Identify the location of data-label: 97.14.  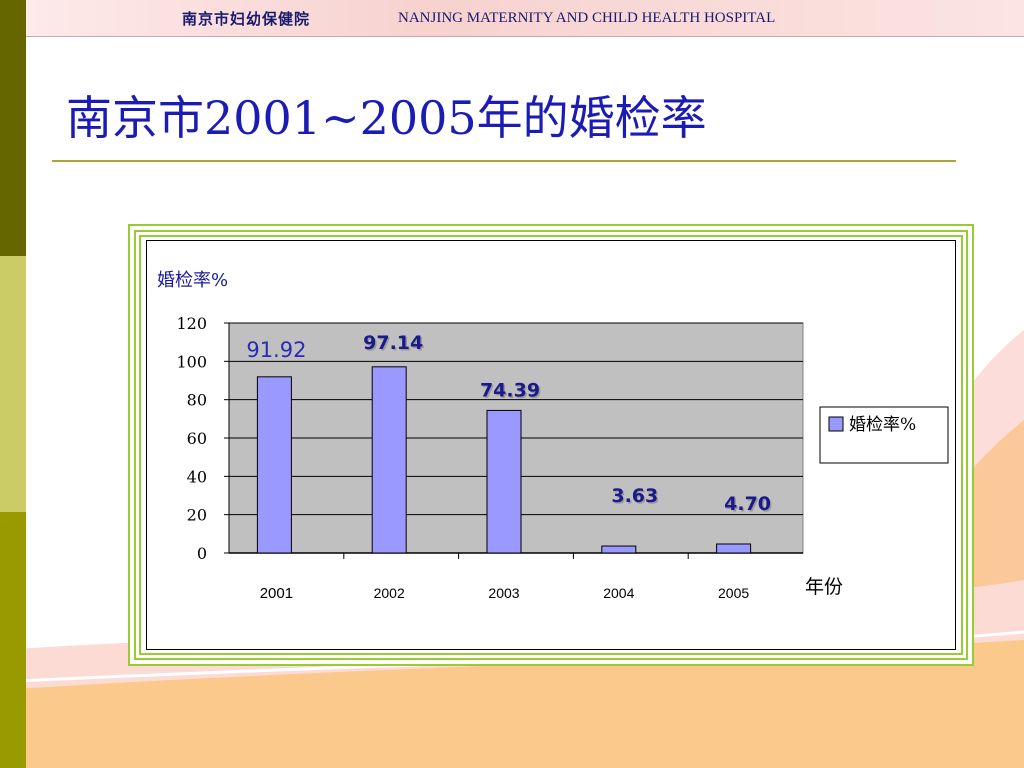
(393, 343).